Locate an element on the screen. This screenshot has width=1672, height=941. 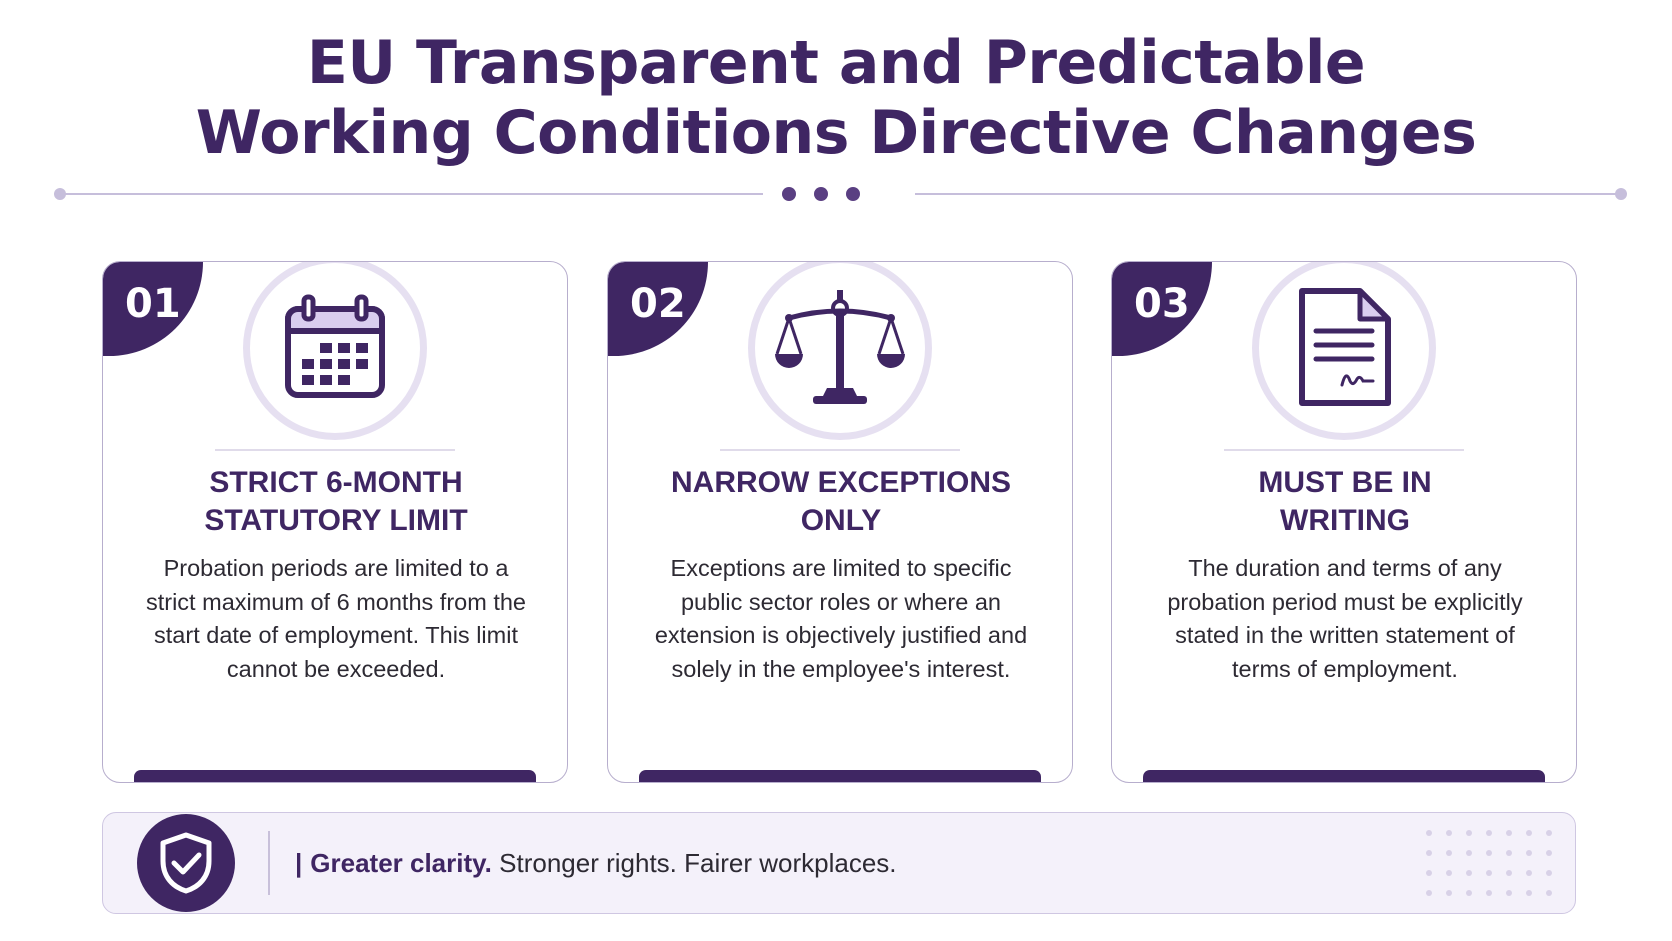
title-divider is located at coordinates (836, 195).